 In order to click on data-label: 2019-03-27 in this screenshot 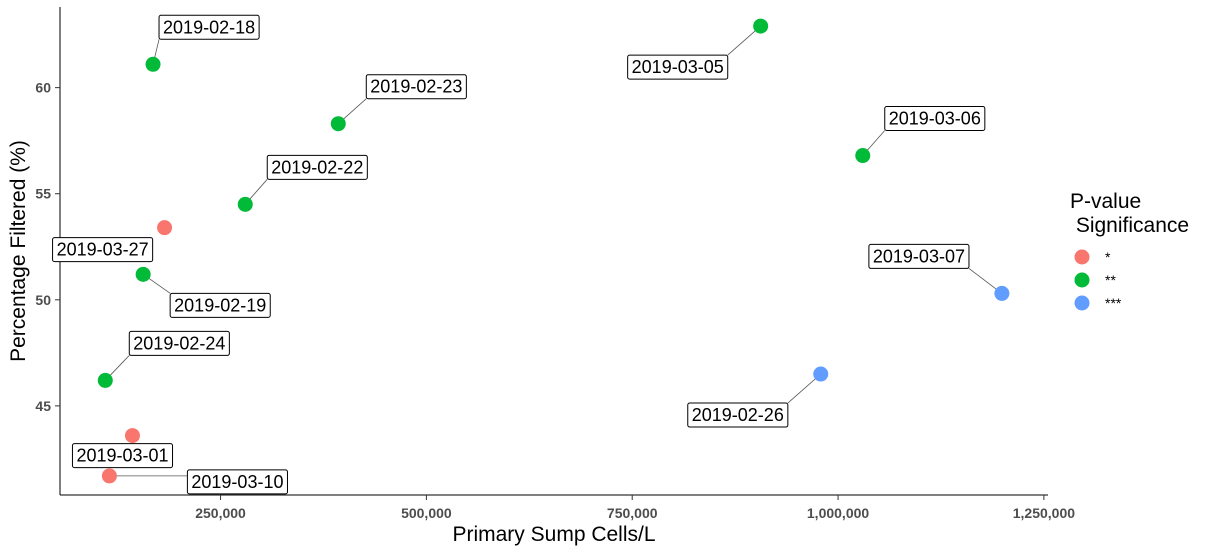, I will do `click(103, 250)`.